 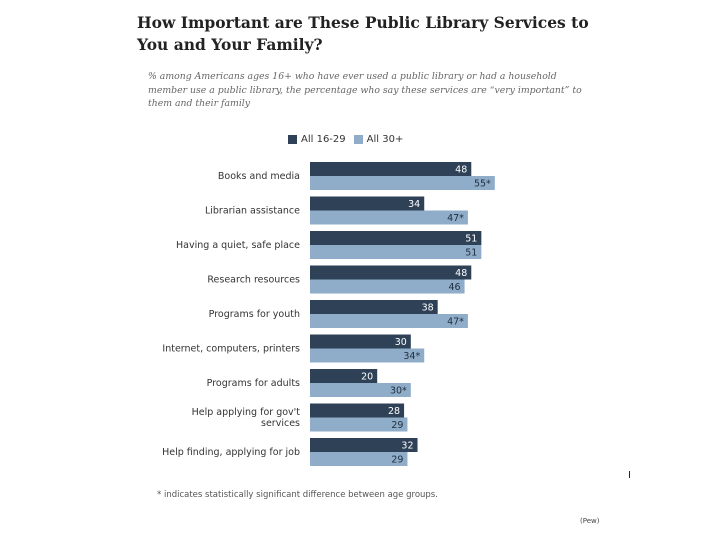 I want to click on legend: All 16-29 All 30+, so click(x=349, y=139).